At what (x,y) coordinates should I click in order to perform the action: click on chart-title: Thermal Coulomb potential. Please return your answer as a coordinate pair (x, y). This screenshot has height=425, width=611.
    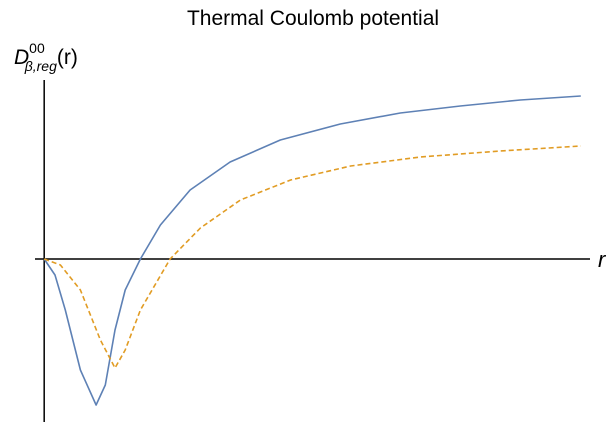
    Looking at the image, I should click on (313, 18).